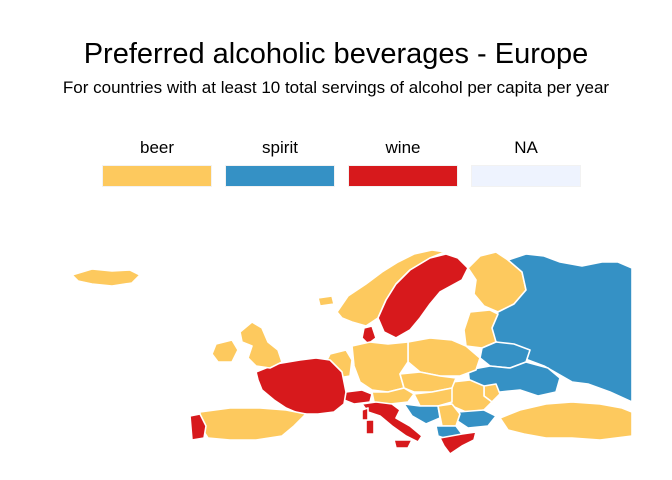  What do you see at coordinates (403, 444) in the screenshot?
I see `country-sicily` at bounding box center [403, 444].